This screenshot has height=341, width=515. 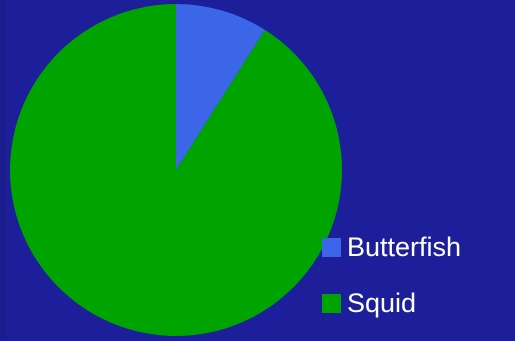 I want to click on legend-label-butterfish: Butterfish, so click(x=404, y=246).